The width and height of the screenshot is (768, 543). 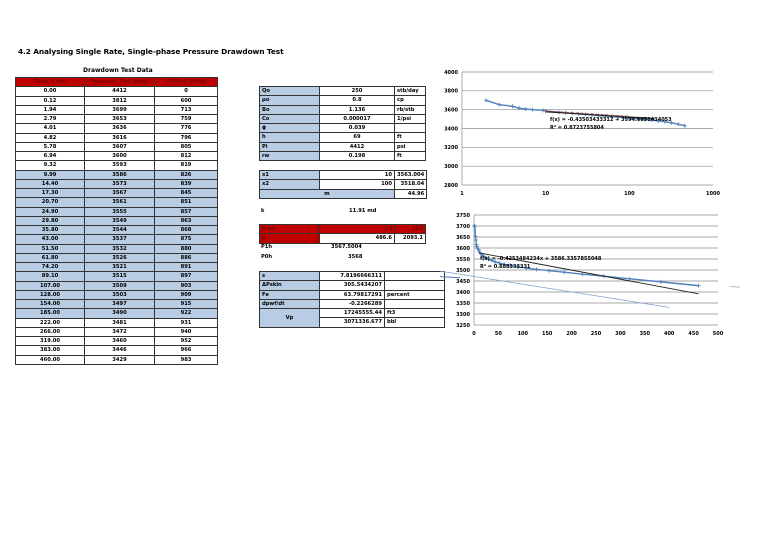 I want to click on x-tick-label: 1, so click(x=462, y=194).